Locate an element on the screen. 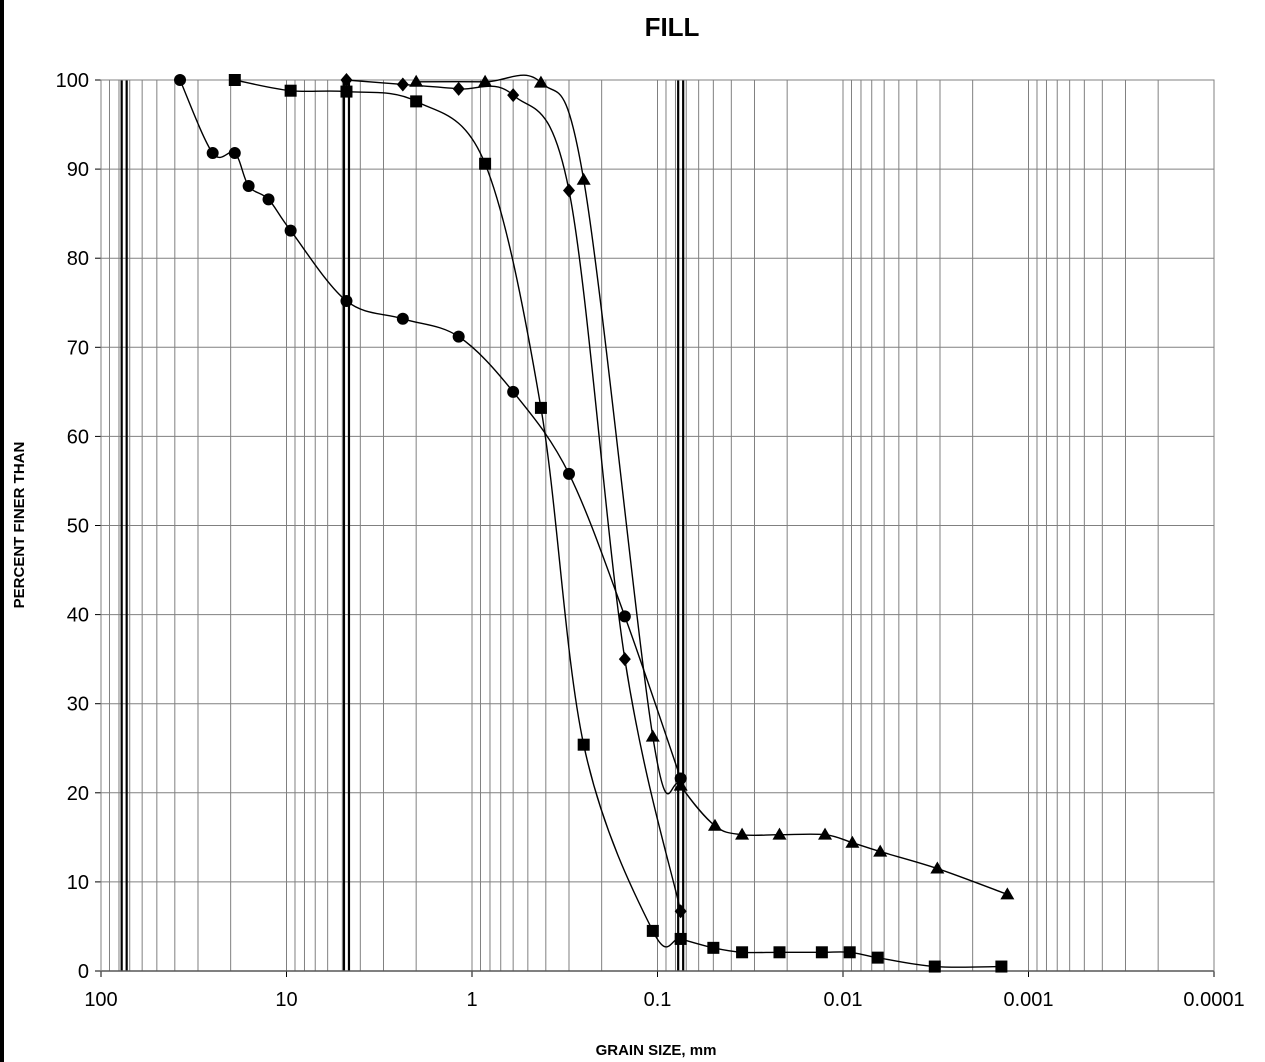  y-tick-label: 60 is located at coordinates (78, 437).